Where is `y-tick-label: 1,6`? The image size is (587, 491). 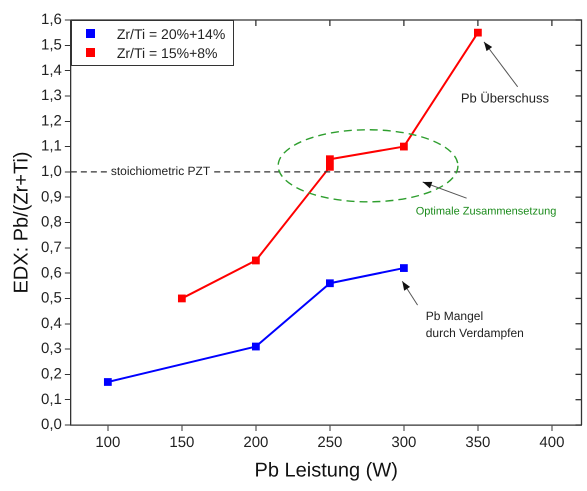 y-tick-label: 1,6 is located at coordinates (51, 19).